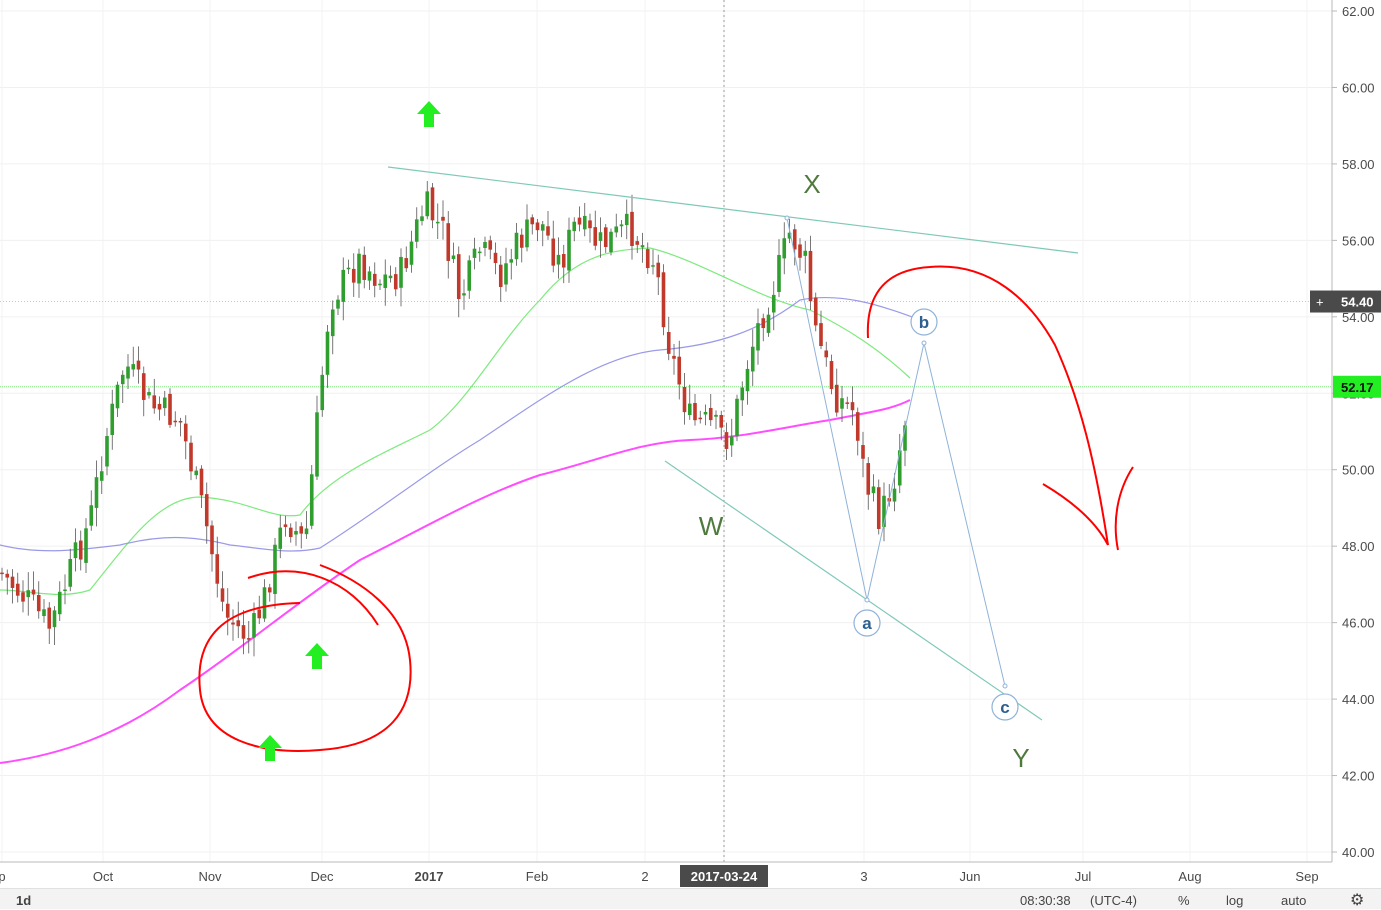 This screenshot has height=910, width=1381. What do you see at coordinates (1357, 302) in the screenshot?
I see `price-label-text: 54.40` at bounding box center [1357, 302].